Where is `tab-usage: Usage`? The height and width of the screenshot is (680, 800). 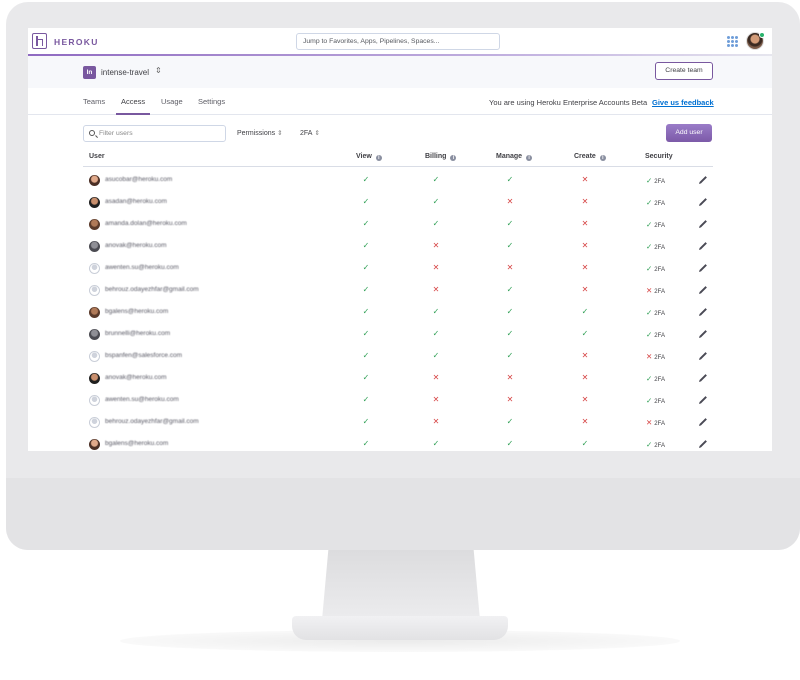 tab-usage: Usage is located at coordinates (172, 101).